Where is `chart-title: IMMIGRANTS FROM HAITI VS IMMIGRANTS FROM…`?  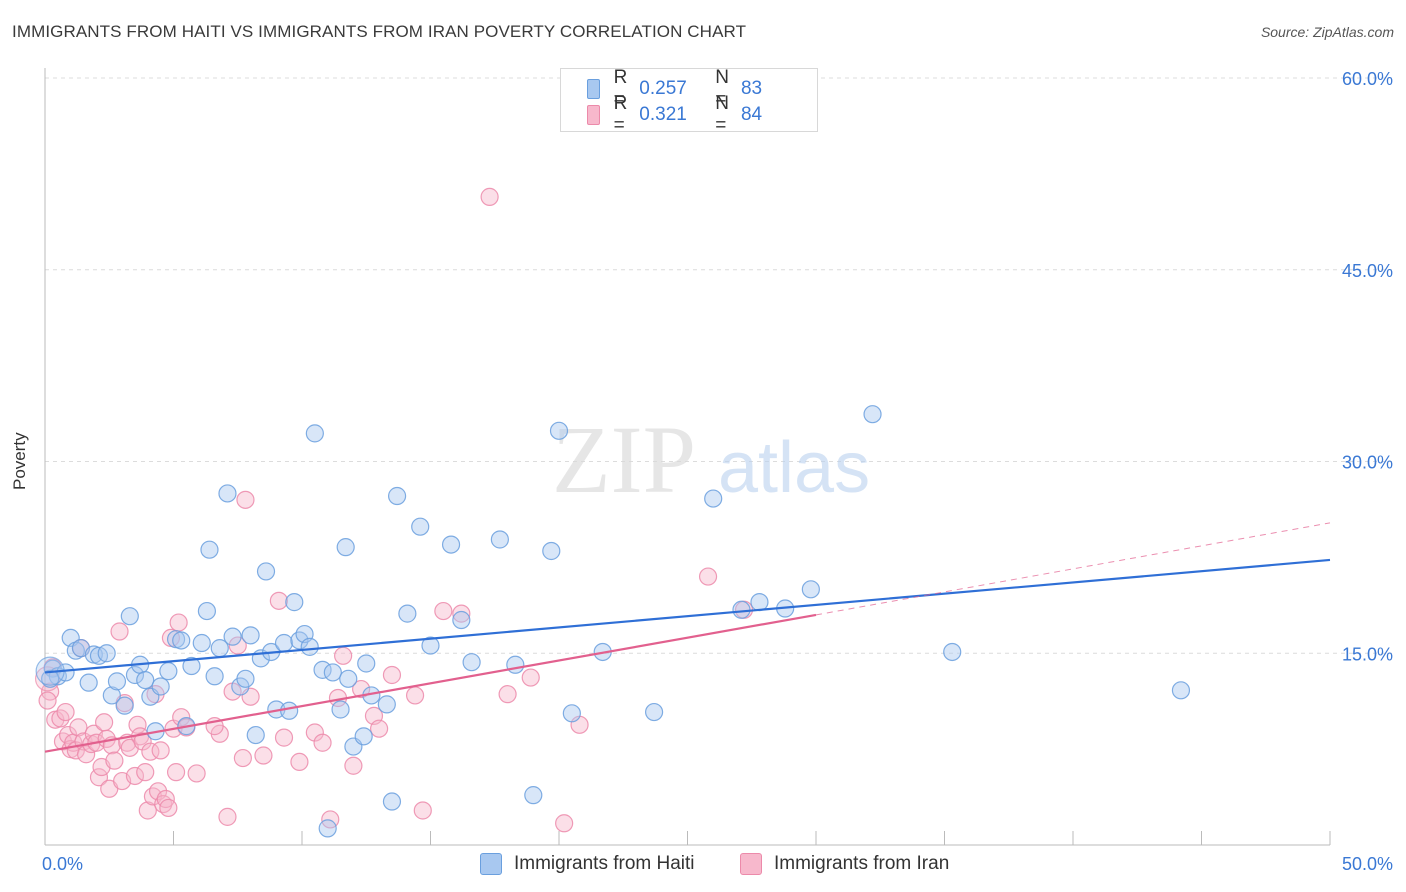 chart-title: IMMIGRANTS FROM HAITI VS IMMIGRANTS FROM… is located at coordinates (379, 31).